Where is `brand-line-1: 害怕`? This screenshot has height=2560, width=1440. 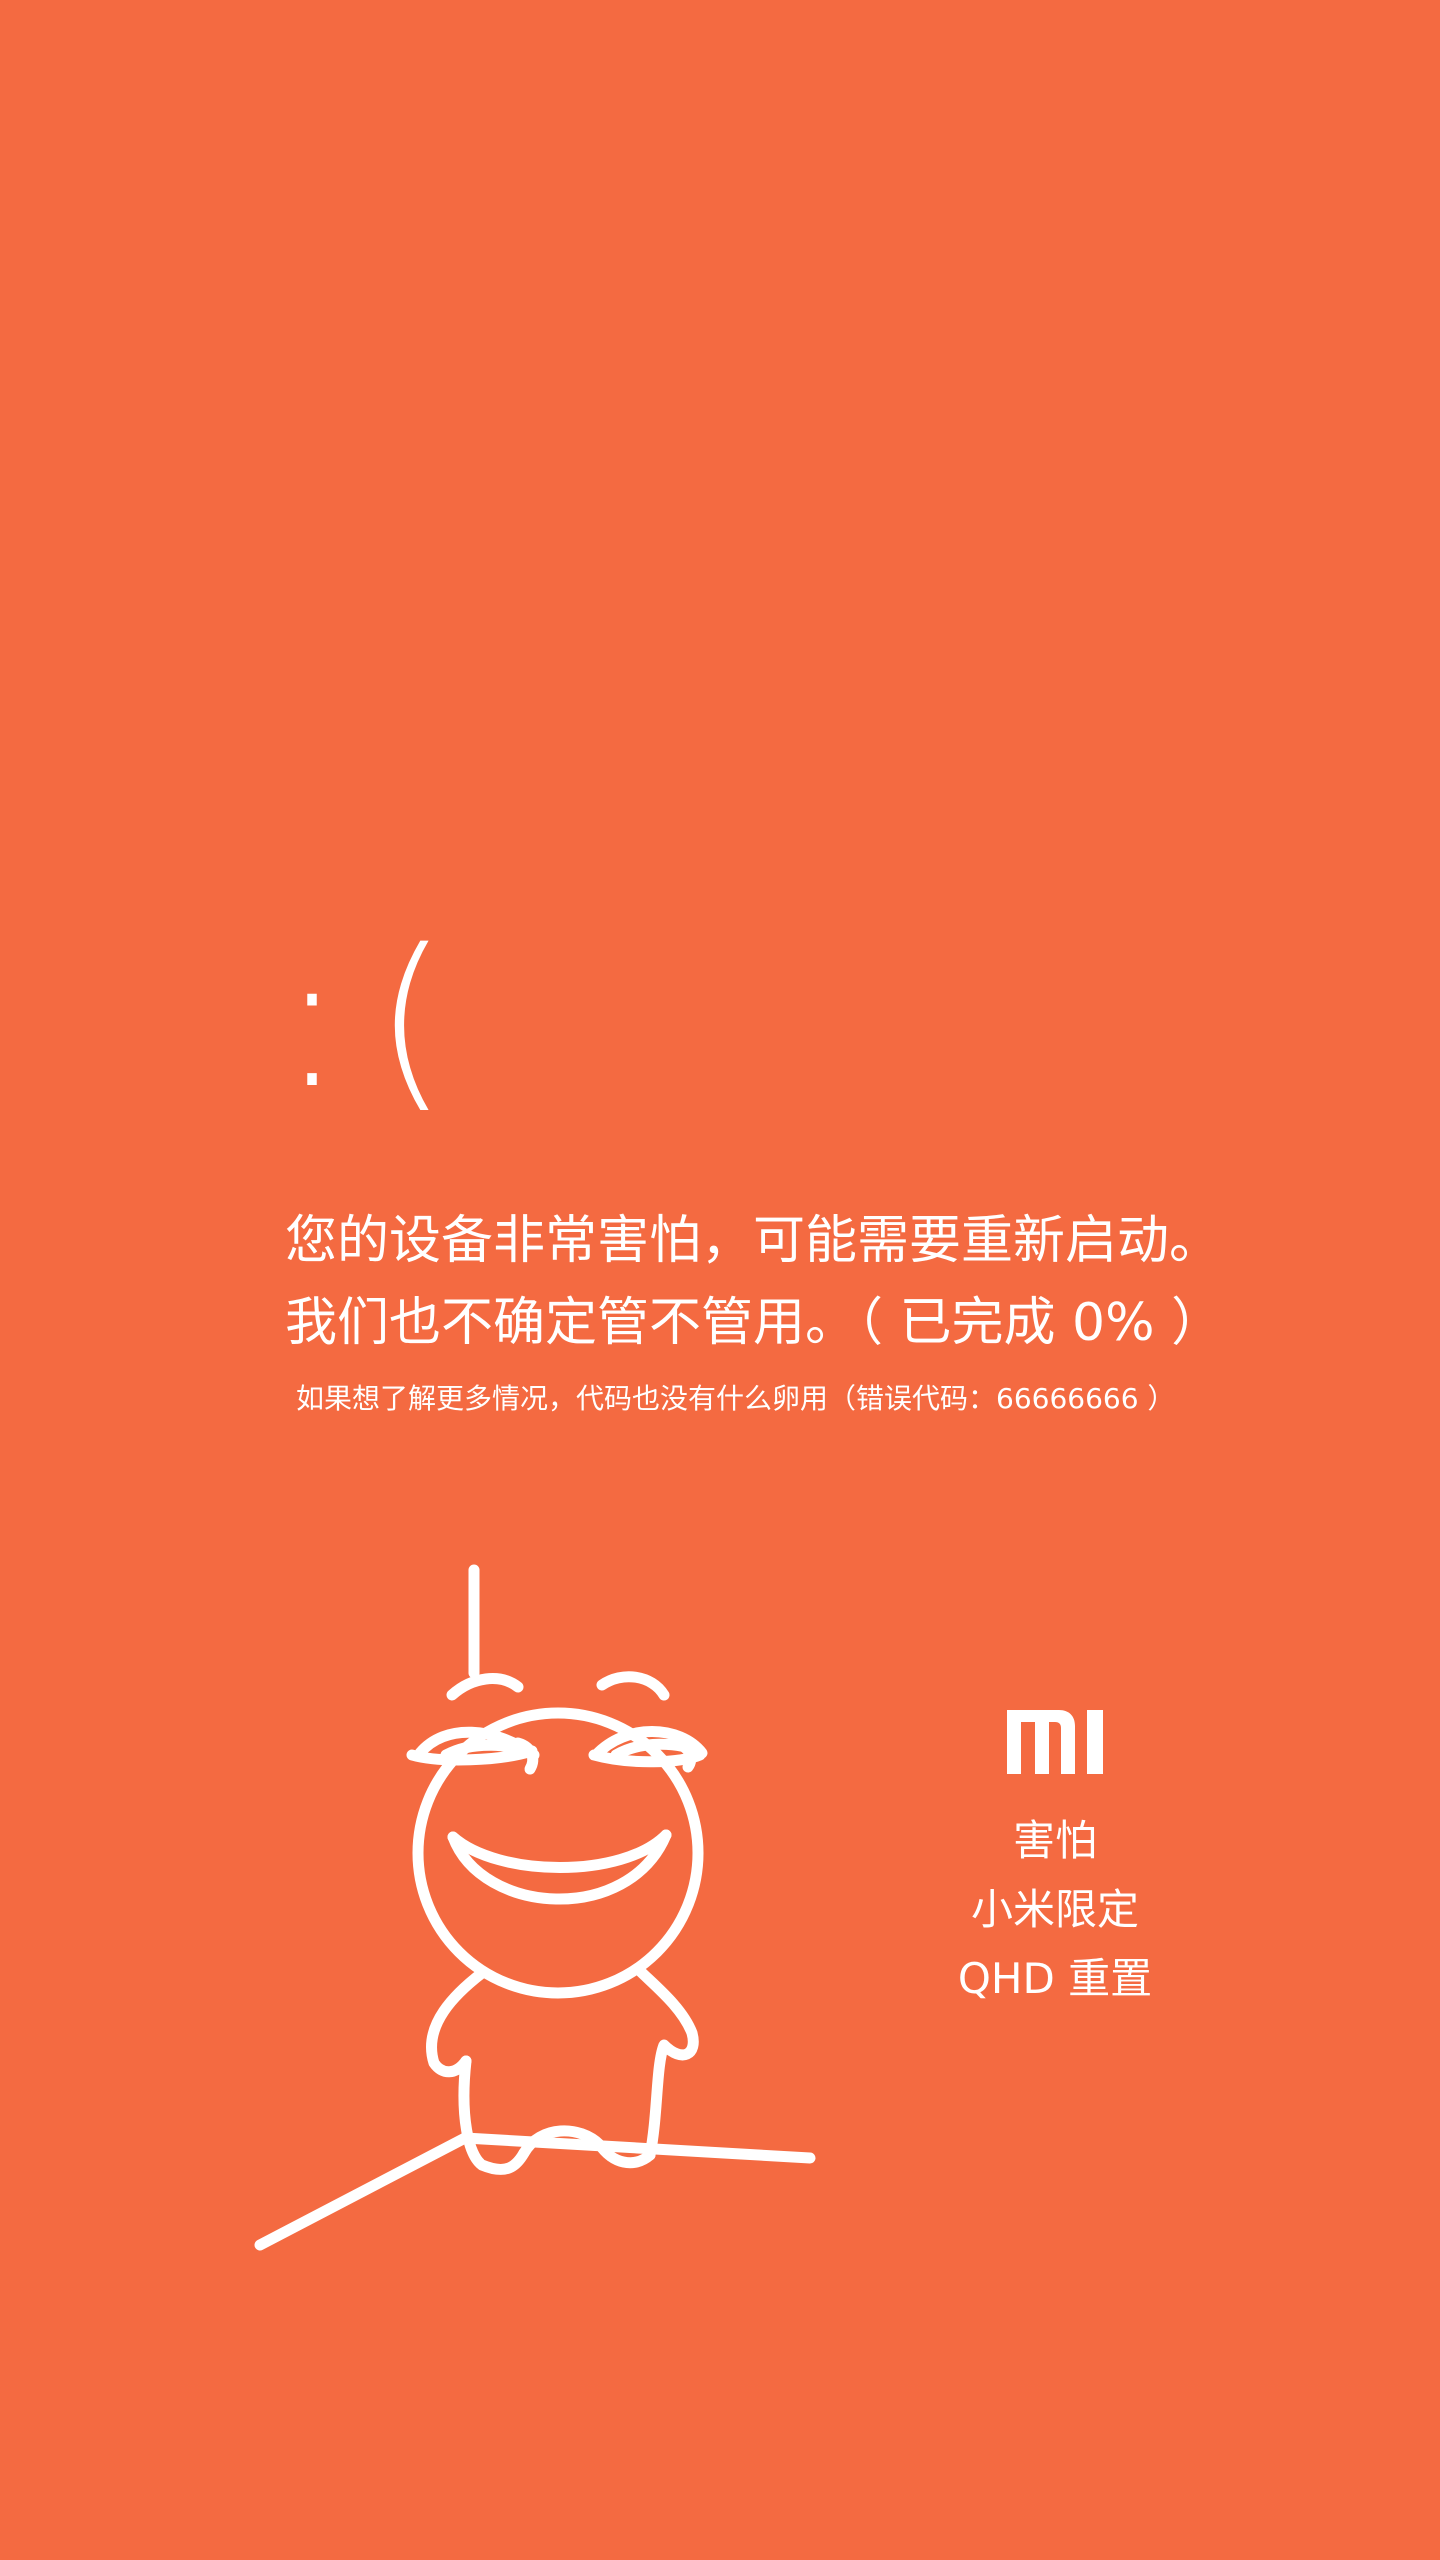 brand-line-1: 害怕 is located at coordinates (1054, 1840).